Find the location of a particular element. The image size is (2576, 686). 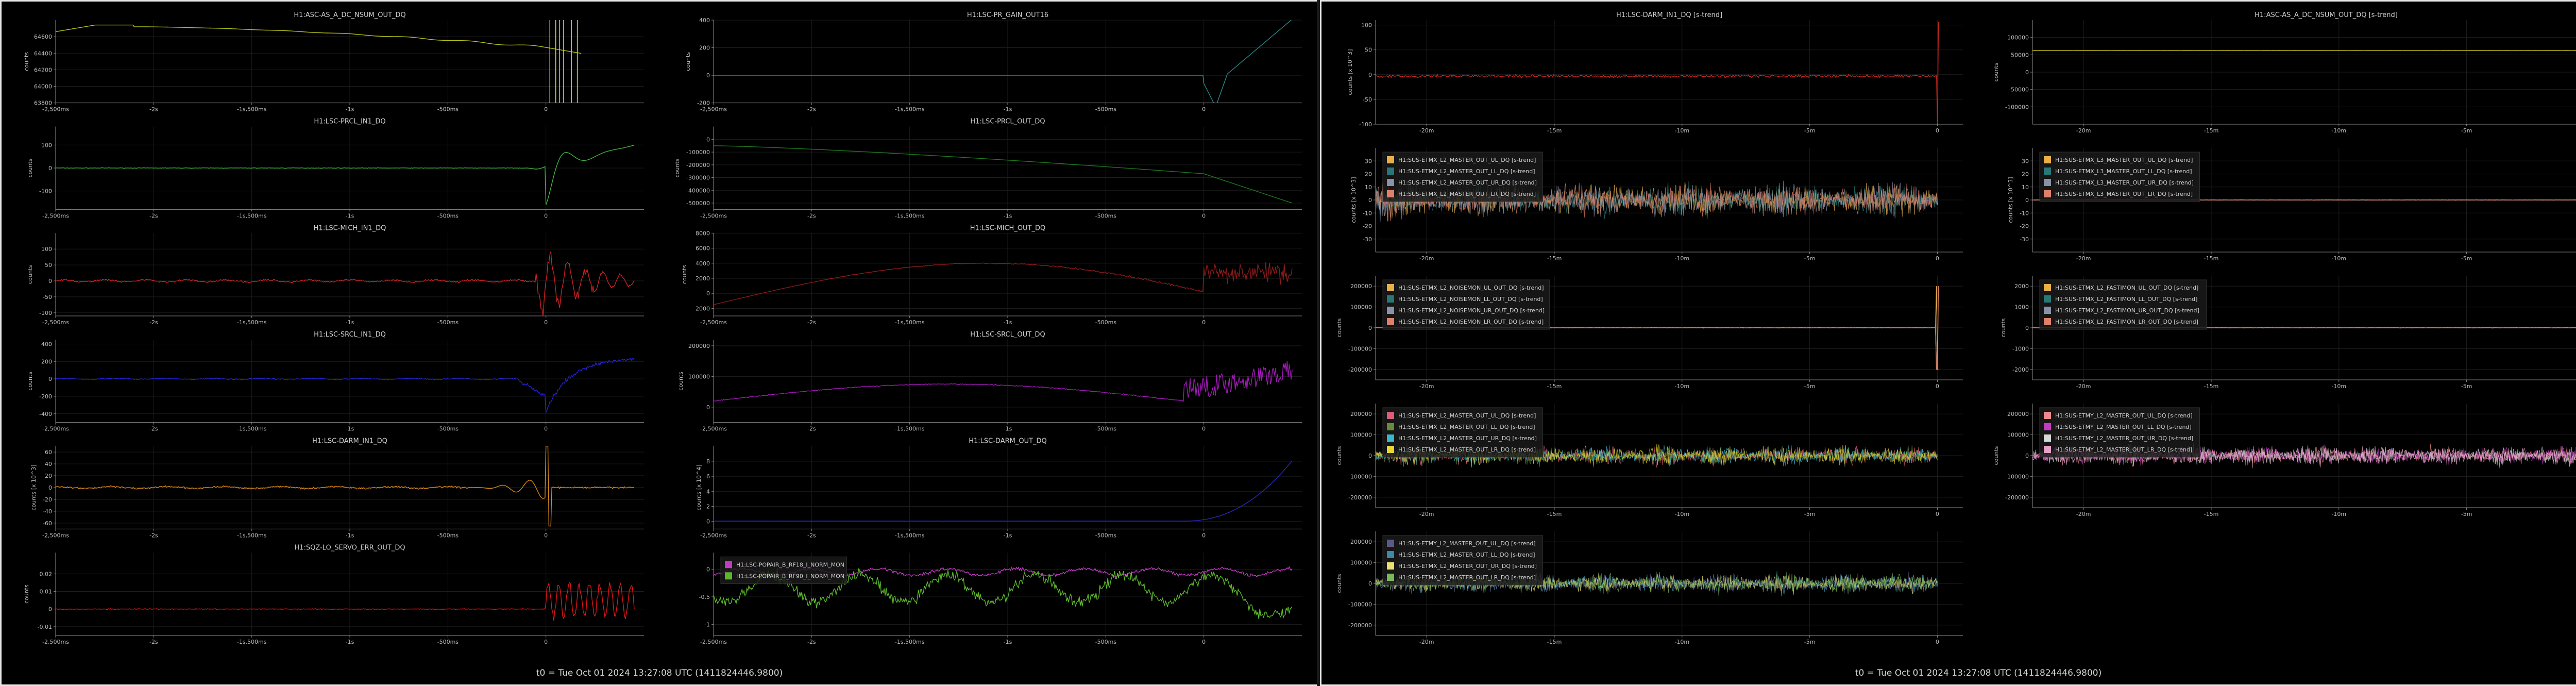

y-tick-label: -0.5 is located at coordinates (704, 597).